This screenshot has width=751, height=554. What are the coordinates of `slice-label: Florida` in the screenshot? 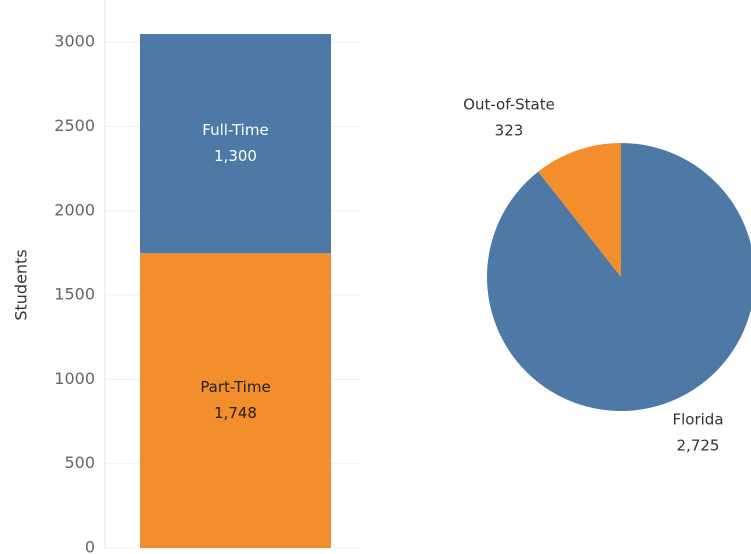 It's located at (697, 420).